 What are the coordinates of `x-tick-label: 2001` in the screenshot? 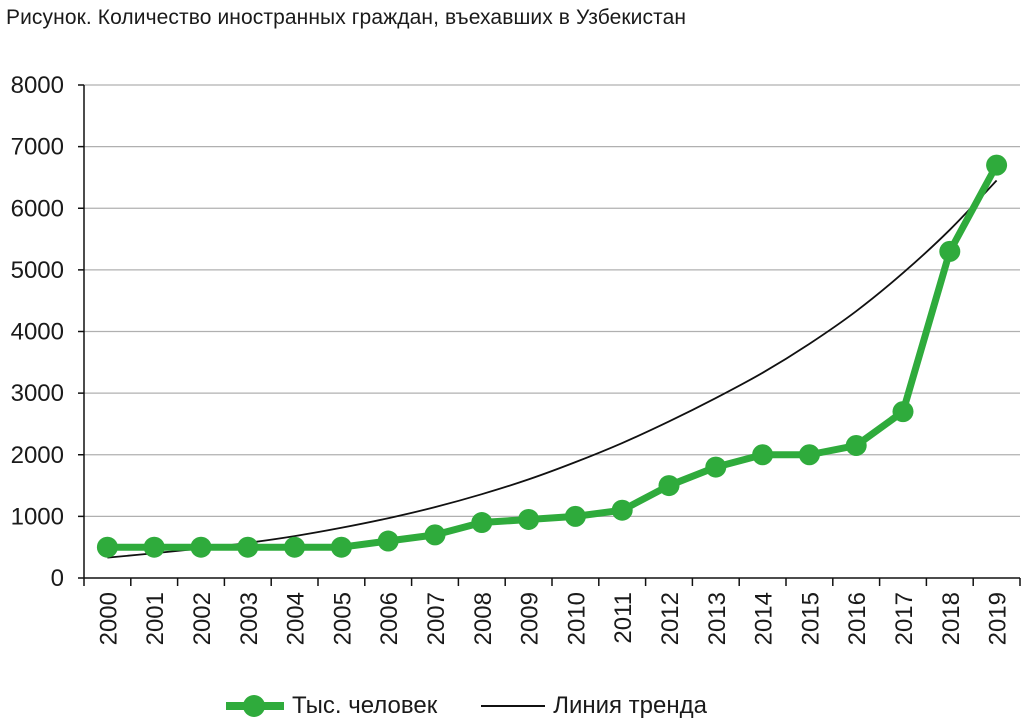 It's located at (155, 618).